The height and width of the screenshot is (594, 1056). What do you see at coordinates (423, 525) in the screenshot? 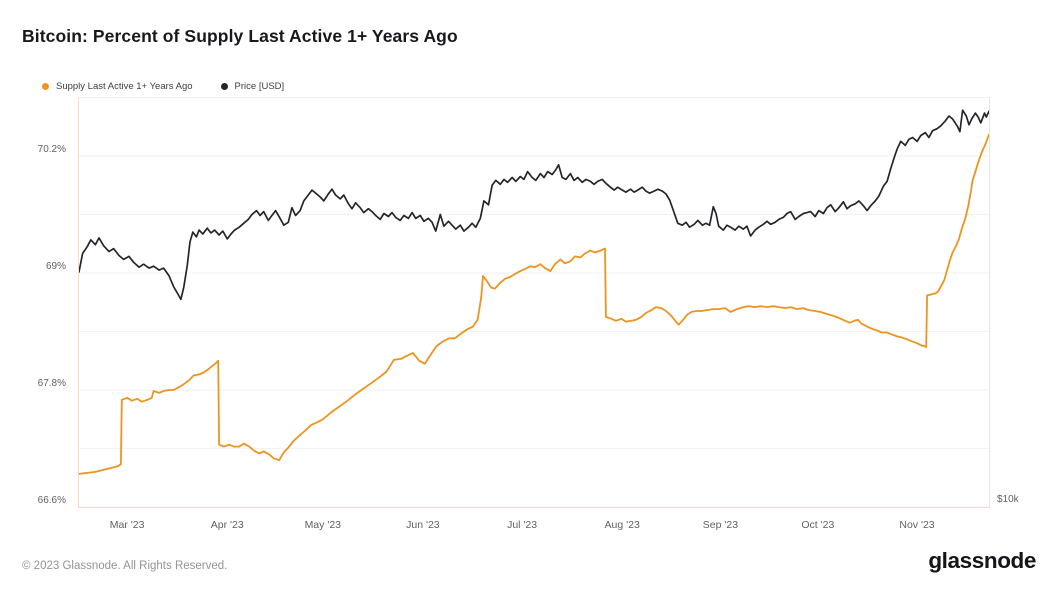
I see `x-axis-tick-label: Jun '23` at bounding box center [423, 525].